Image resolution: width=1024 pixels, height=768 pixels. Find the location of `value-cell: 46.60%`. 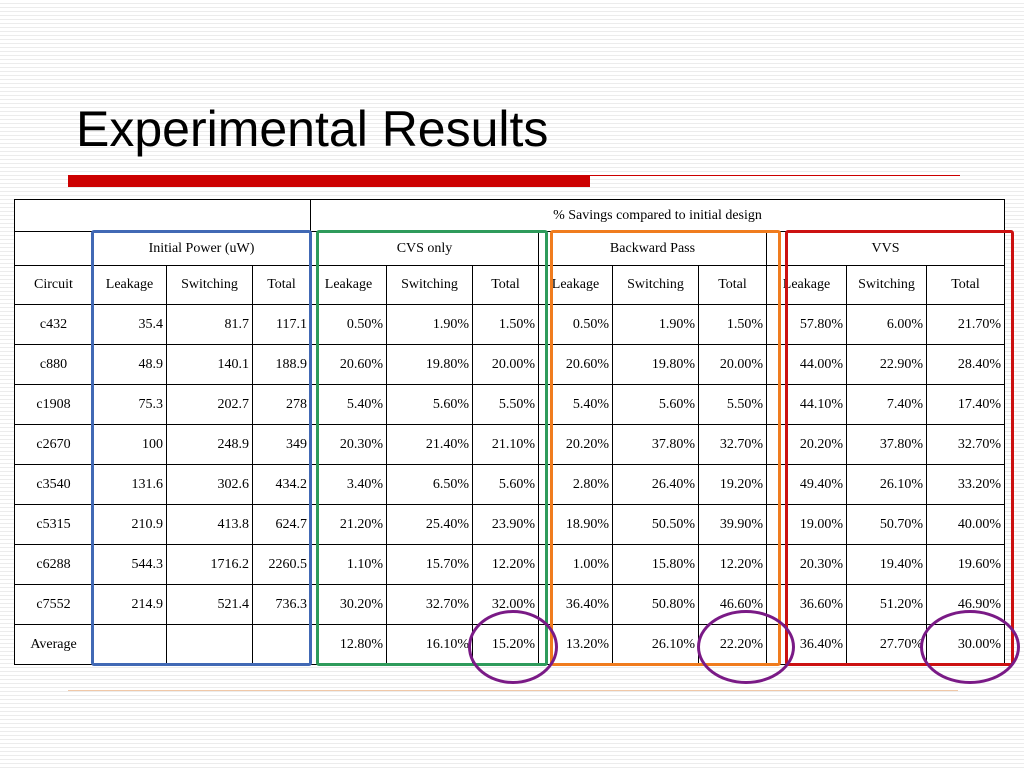

value-cell: 46.60% is located at coordinates (732, 604).